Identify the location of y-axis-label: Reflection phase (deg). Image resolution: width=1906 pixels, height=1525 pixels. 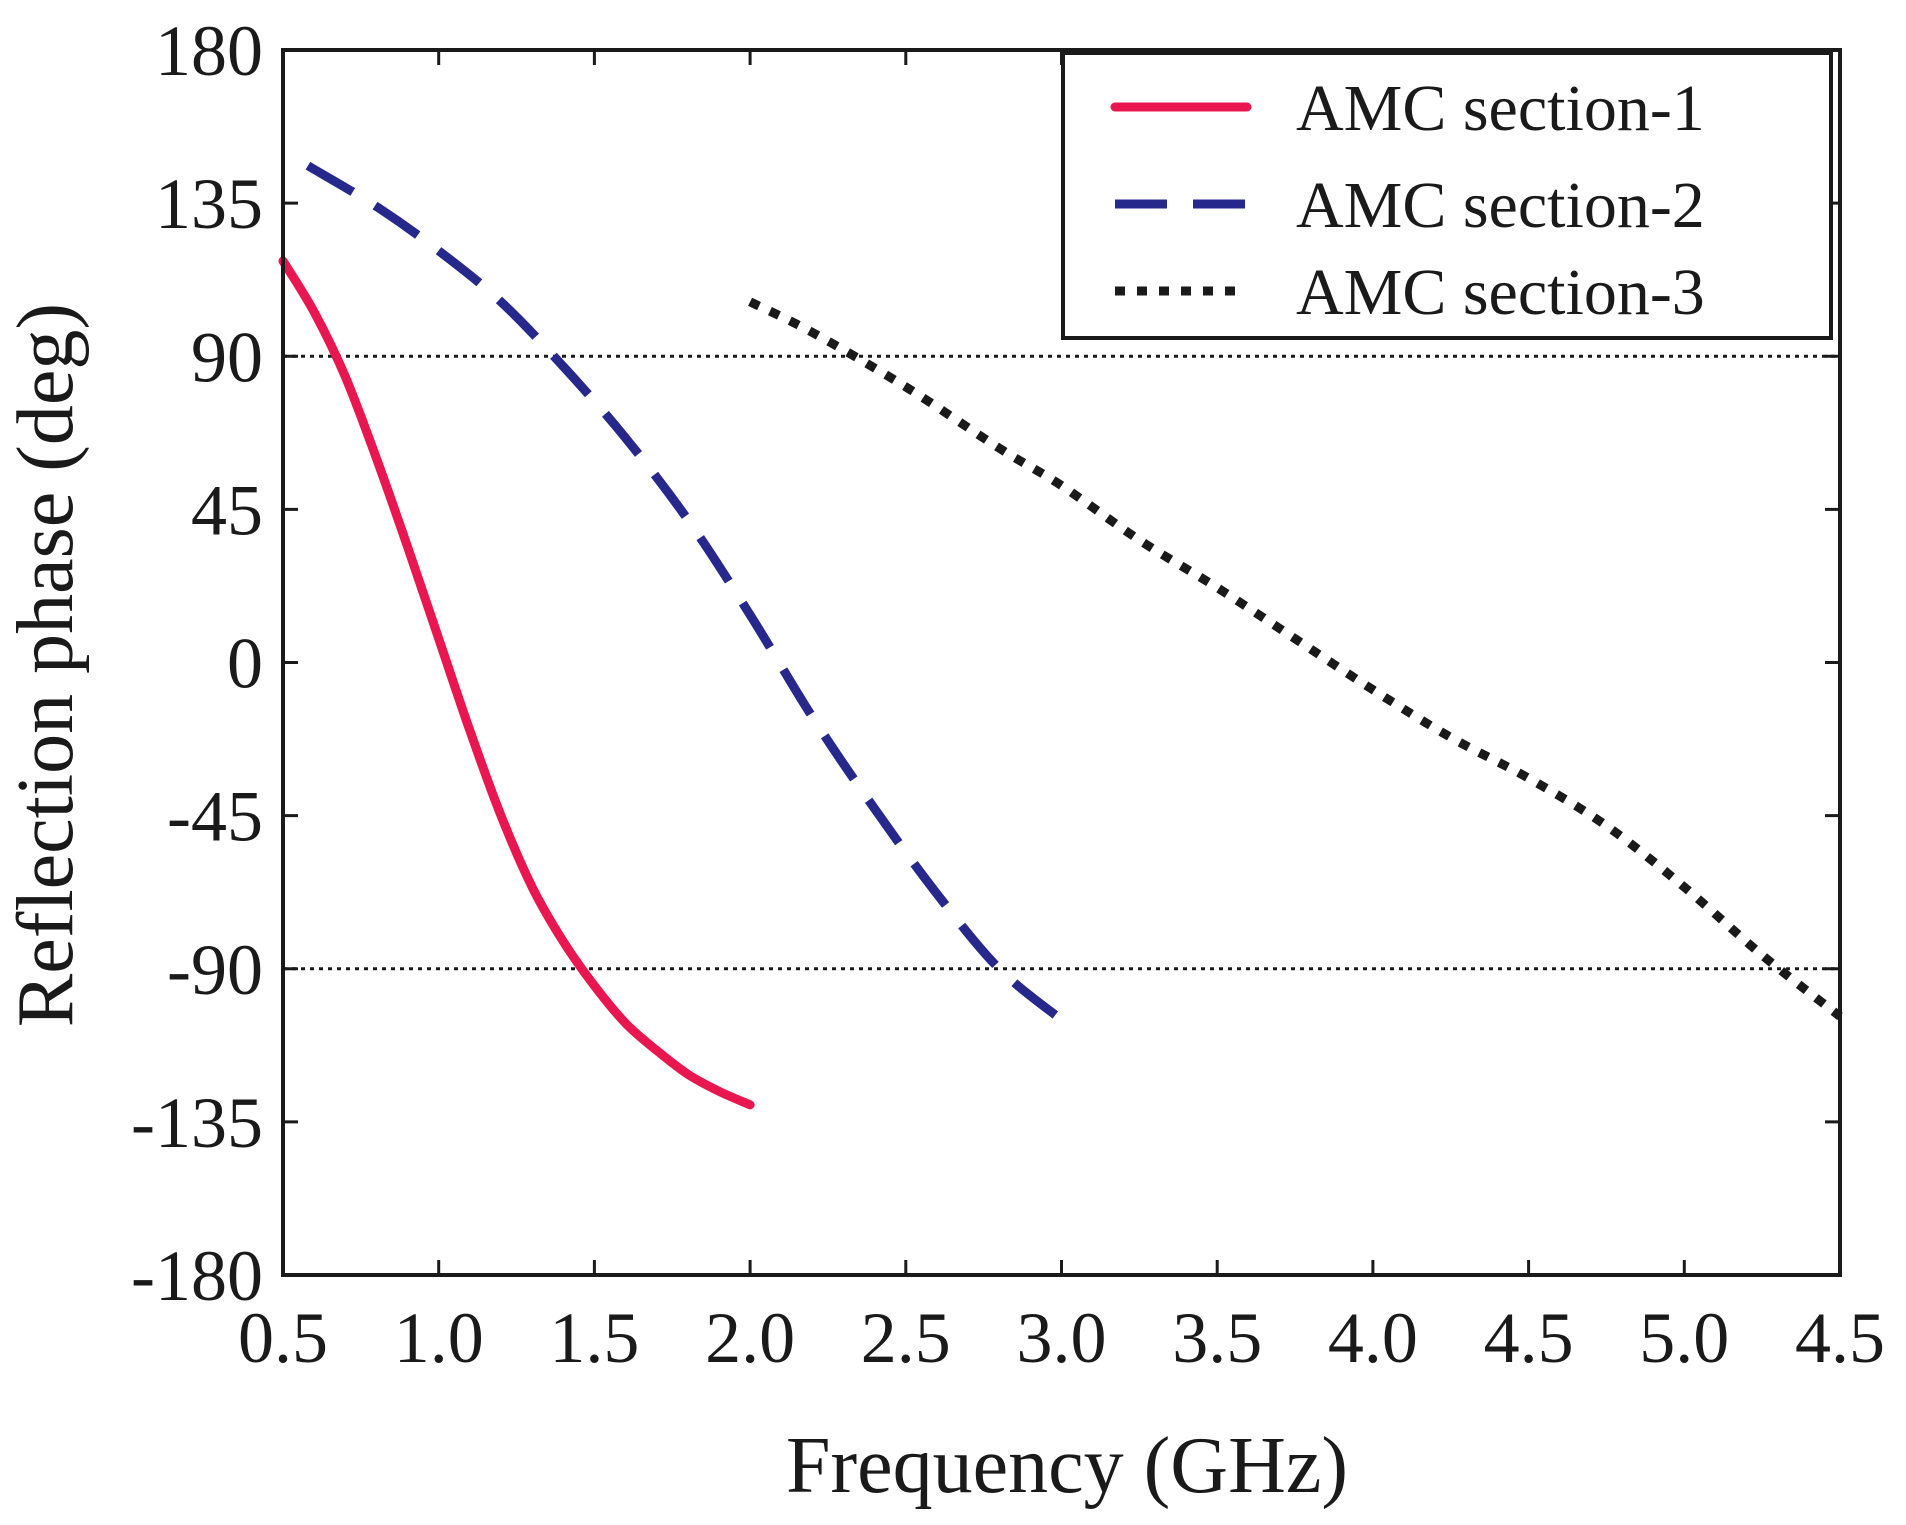
(46, 665).